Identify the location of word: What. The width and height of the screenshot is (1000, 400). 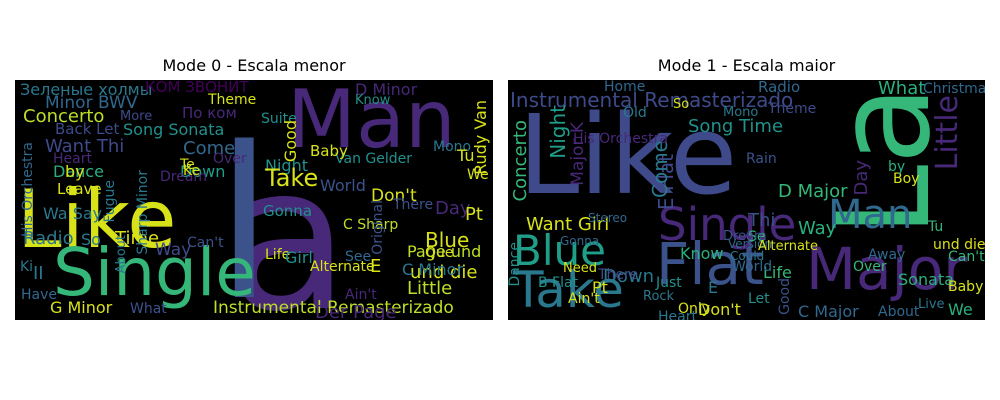
(148, 309).